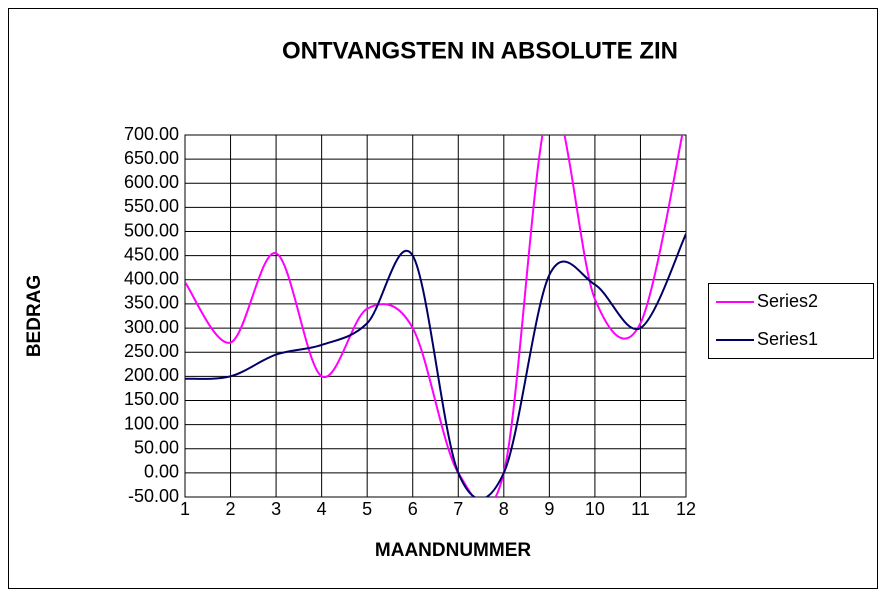 This screenshot has width=885, height=597. What do you see at coordinates (686, 509) in the screenshot?
I see `x-tick-label: 12` at bounding box center [686, 509].